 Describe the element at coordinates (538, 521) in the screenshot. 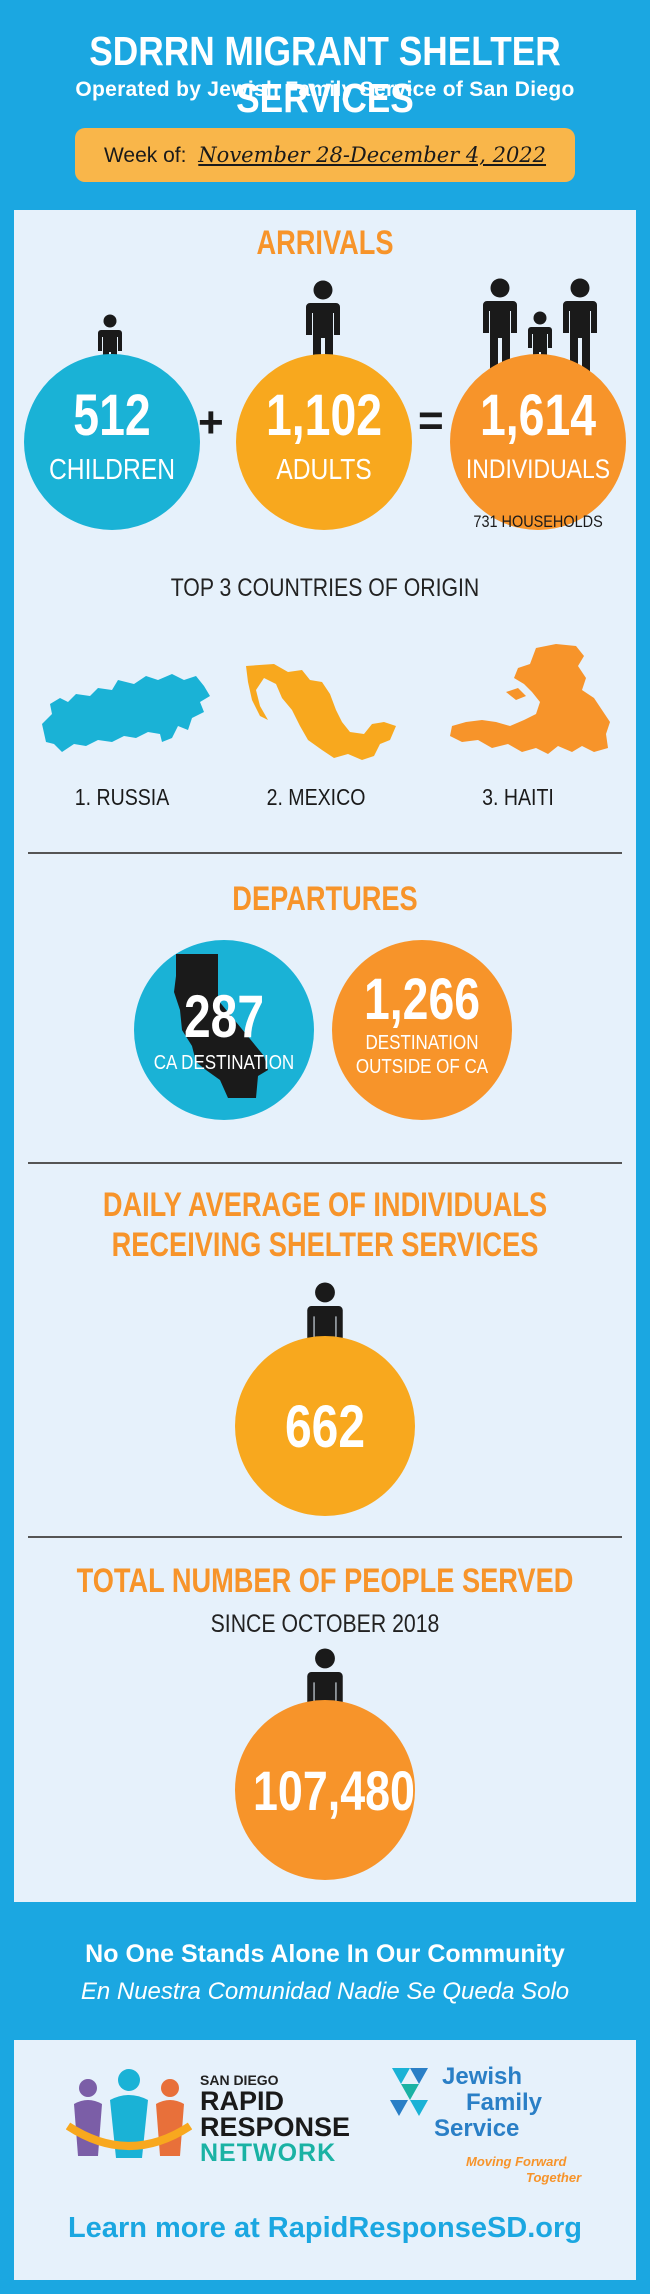

I see `households-count: 731 HOUSEHOLDS` at that location.